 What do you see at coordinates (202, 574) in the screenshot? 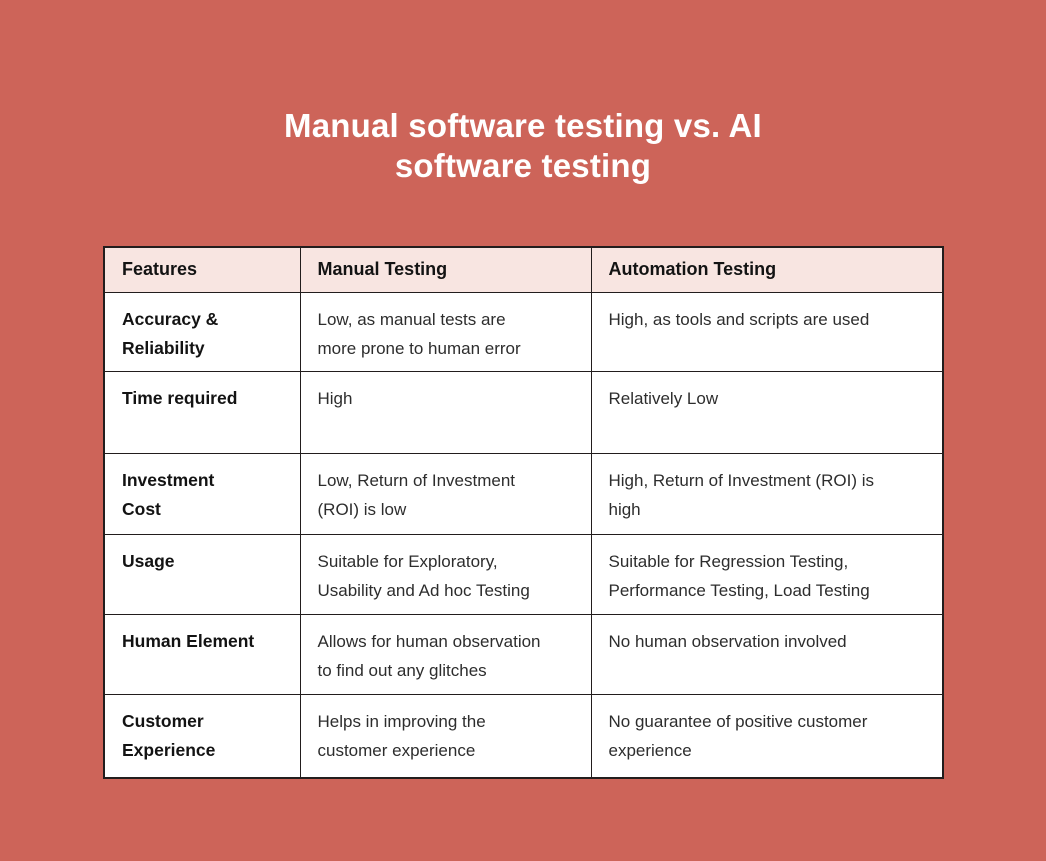
I see `cell-feature: Usage` at bounding box center [202, 574].